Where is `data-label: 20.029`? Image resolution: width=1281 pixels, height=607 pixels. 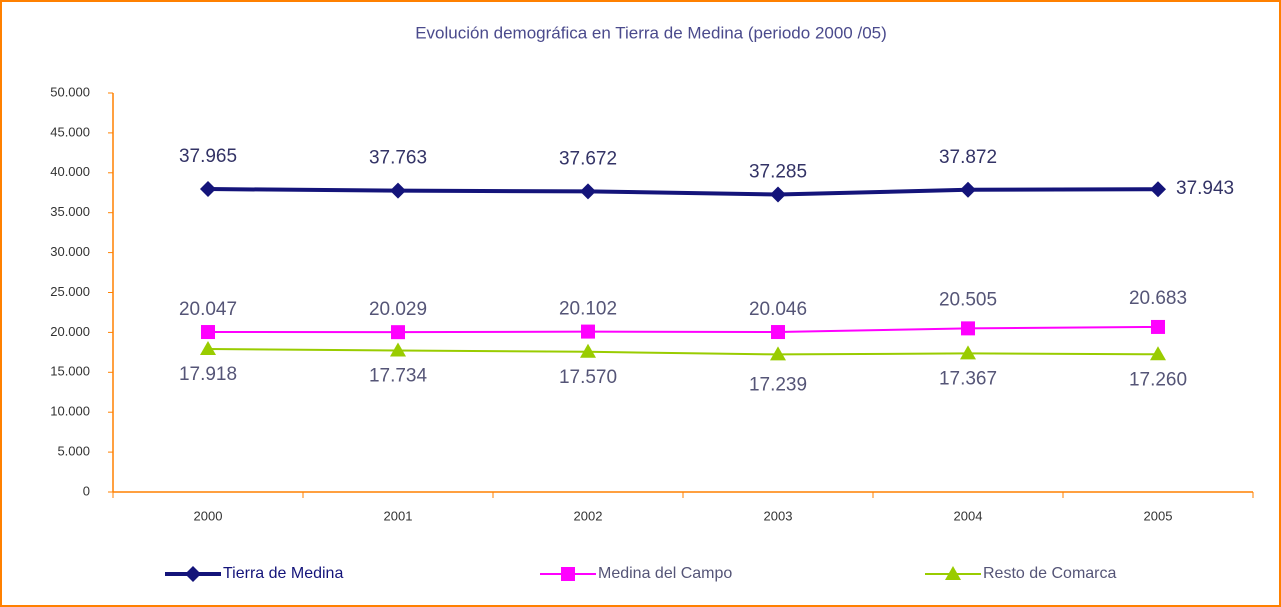 data-label: 20.029 is located at coordinates (398, 309).